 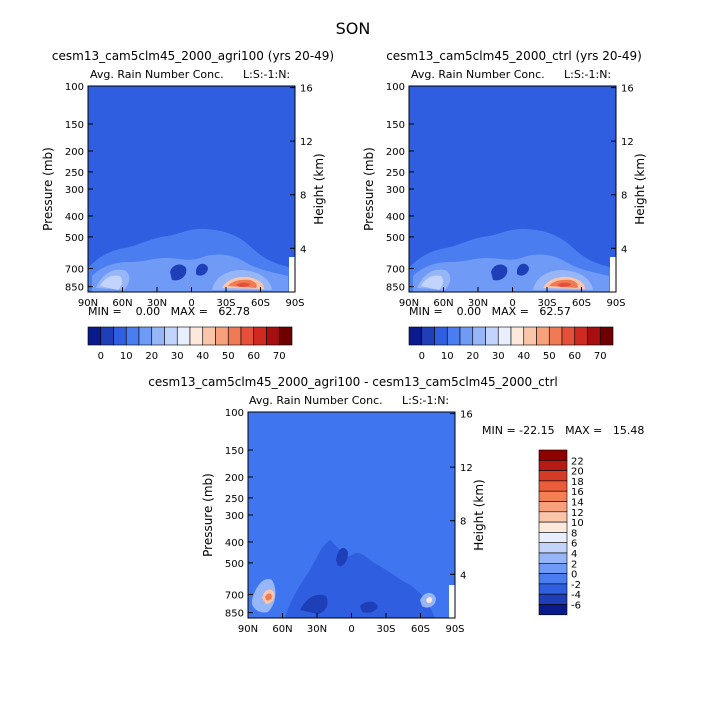 I want to click on left-x-tick-label: 90S, so click(x=294, y=303).